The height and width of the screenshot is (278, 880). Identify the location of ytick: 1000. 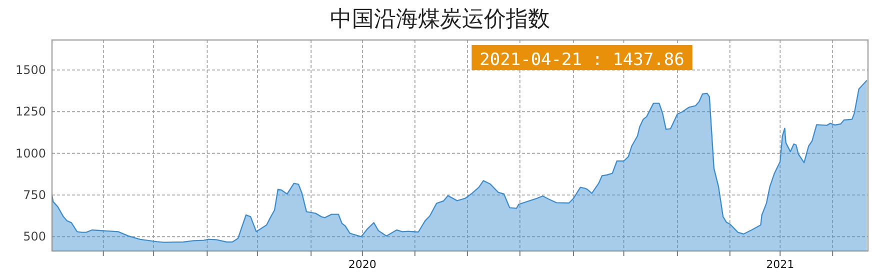
(30, 153).